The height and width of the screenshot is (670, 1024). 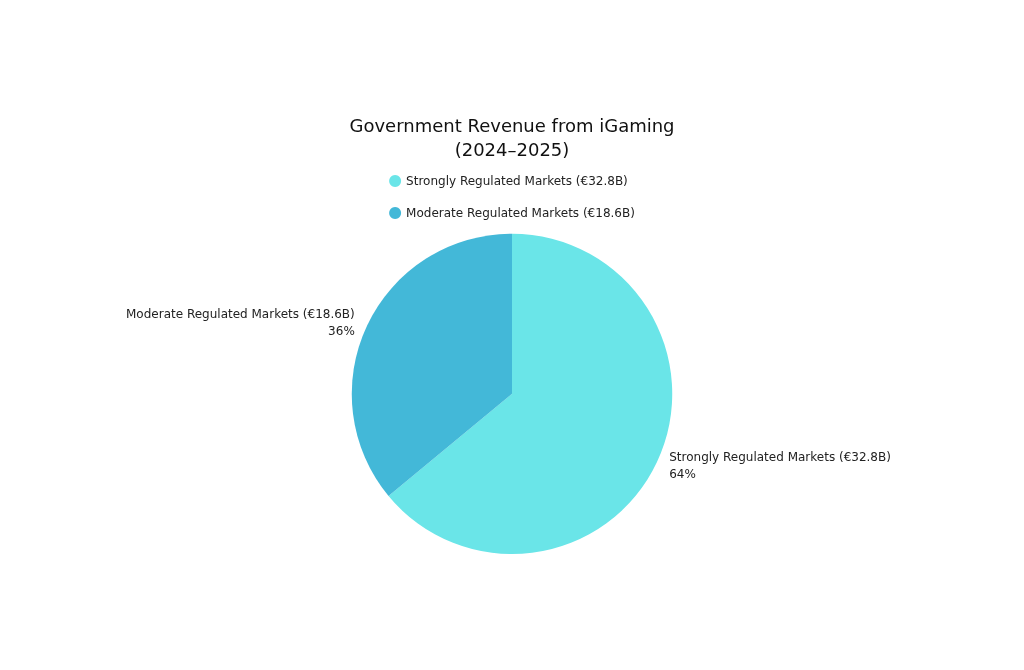 What do you see at coordinates (520, 213) in the screenshot?
I see `legend-label: Moderate Regulated Markets (€18.6B)` at bounding box center [520, 213].